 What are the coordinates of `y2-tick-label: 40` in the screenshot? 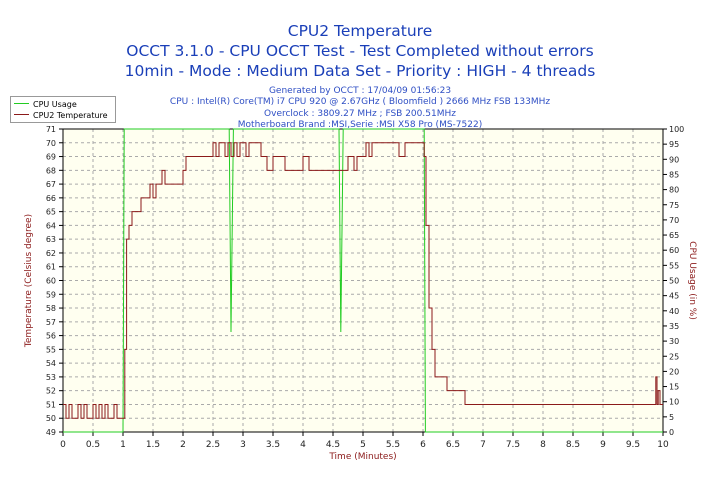 It's located at (674, 311).